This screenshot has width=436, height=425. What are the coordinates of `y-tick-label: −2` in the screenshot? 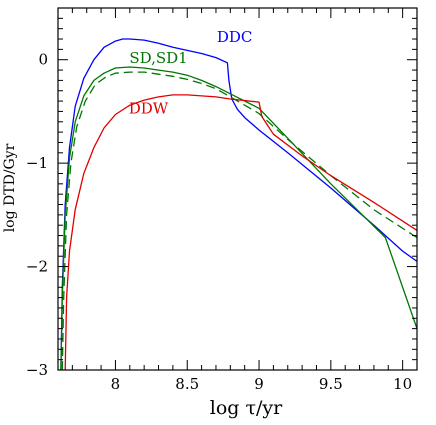 It's located at (37, 267).